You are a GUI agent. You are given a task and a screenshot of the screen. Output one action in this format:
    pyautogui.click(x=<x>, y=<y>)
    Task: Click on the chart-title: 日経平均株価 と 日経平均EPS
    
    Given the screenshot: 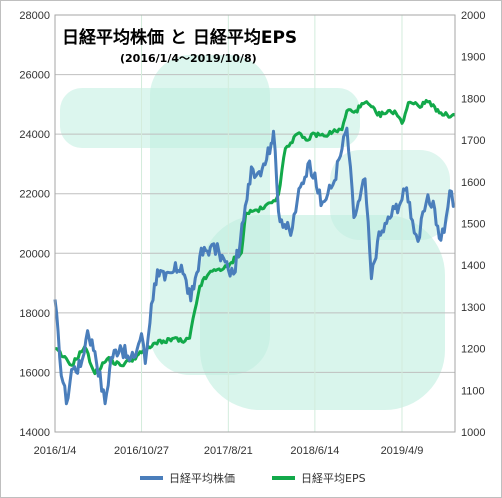 What is the action you would take?
    pyautogui.click(x=179, y=37)
    